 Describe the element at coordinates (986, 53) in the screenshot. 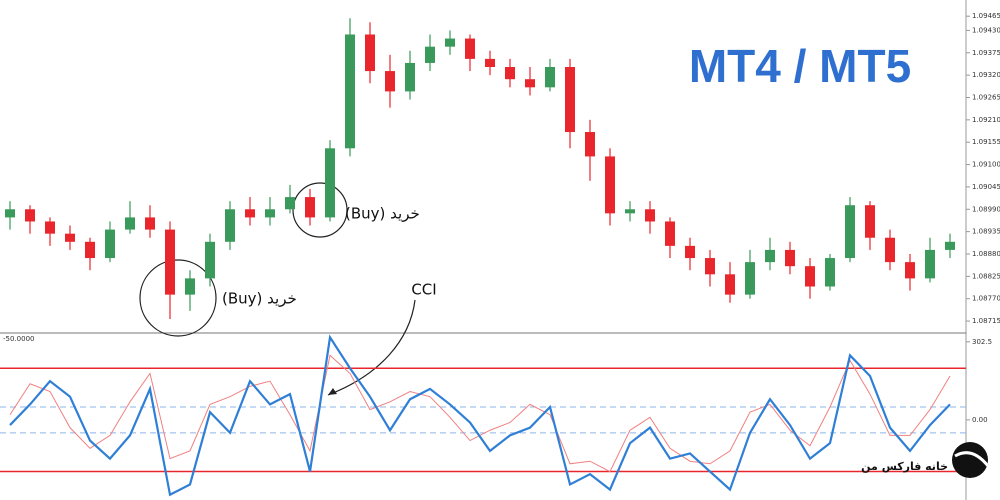

I see `y-tick-label: 1.09375` at that location.